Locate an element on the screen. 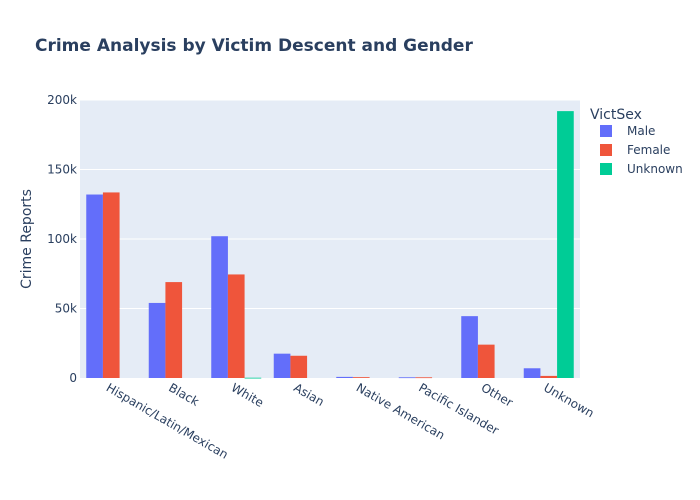  legend-title: VictSex is located at coordinates (616, 115).